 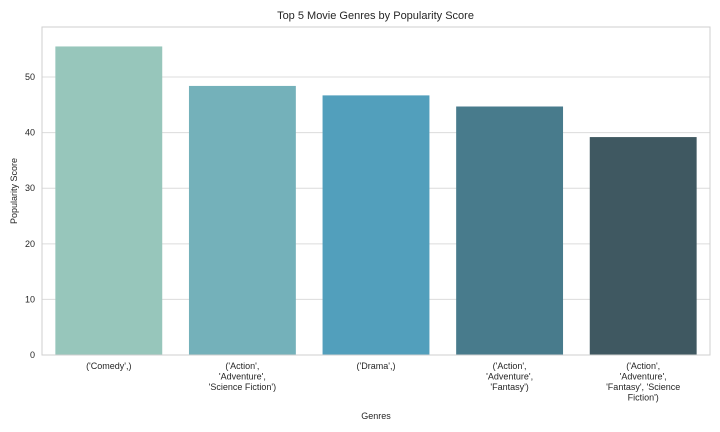 I want to click on y-tick-labels: 0 10 20 30 40 50, so click(x=30, y=216).